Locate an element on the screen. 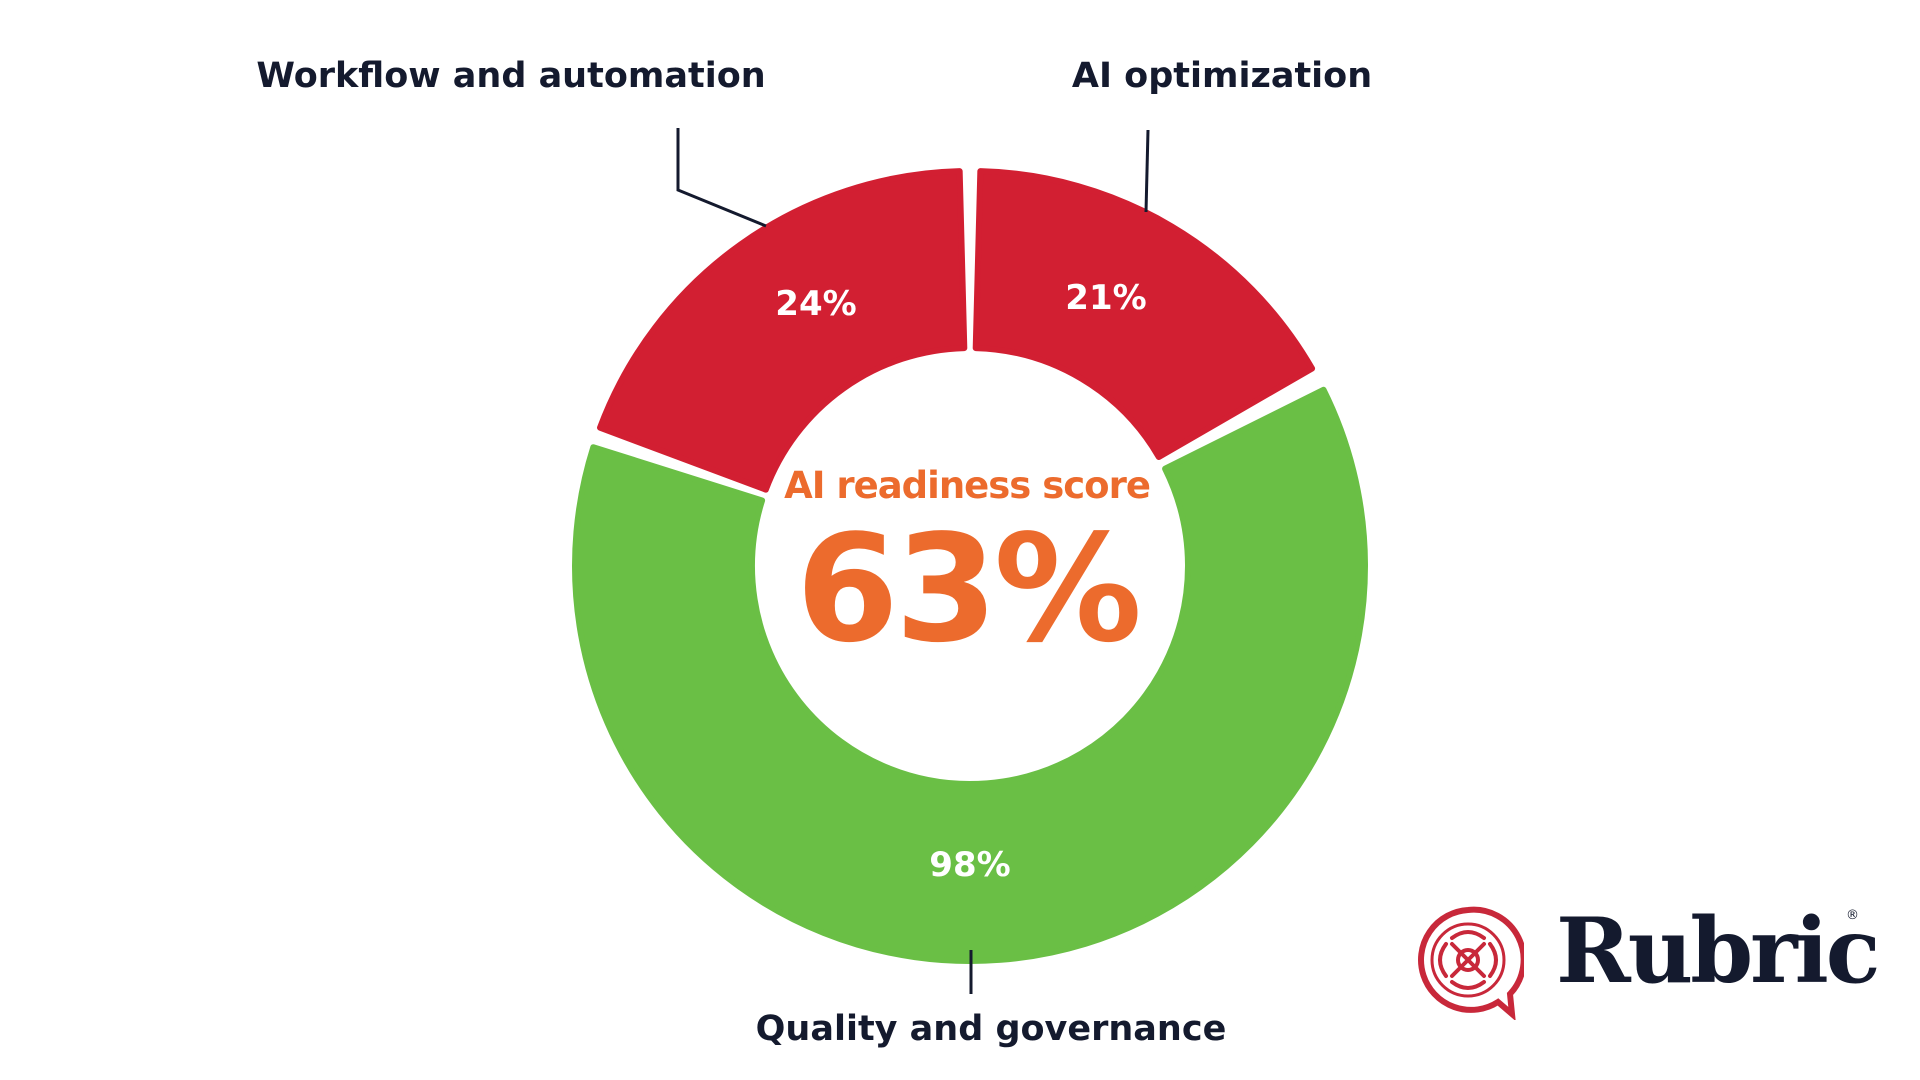 The image size is (1920, 1080). rubric-logo: Rubric ® is located at coordinates (1646, 966).